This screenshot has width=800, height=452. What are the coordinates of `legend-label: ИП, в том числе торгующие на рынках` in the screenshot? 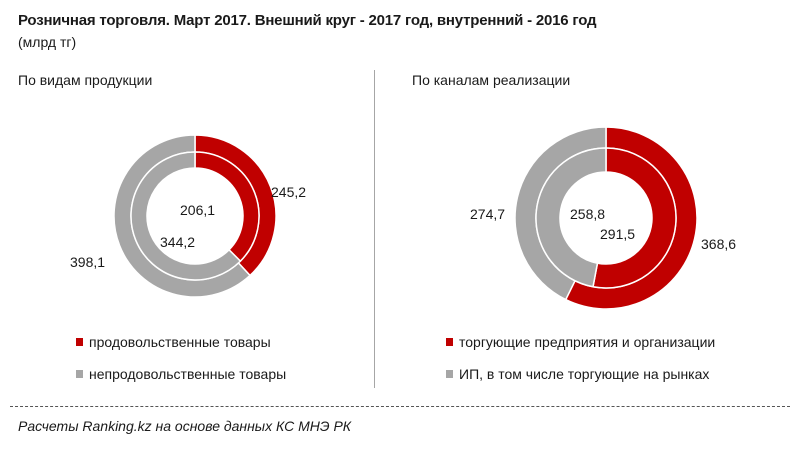 It's located at (584, 374).